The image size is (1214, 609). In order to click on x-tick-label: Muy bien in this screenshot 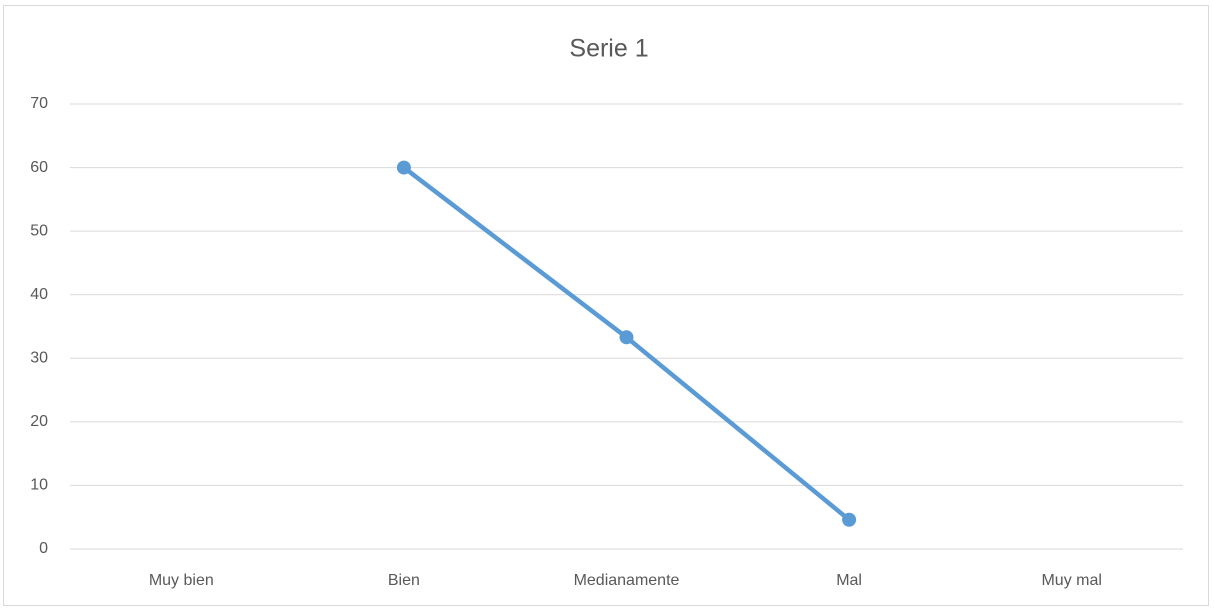, I will do `click(181, 580)`.